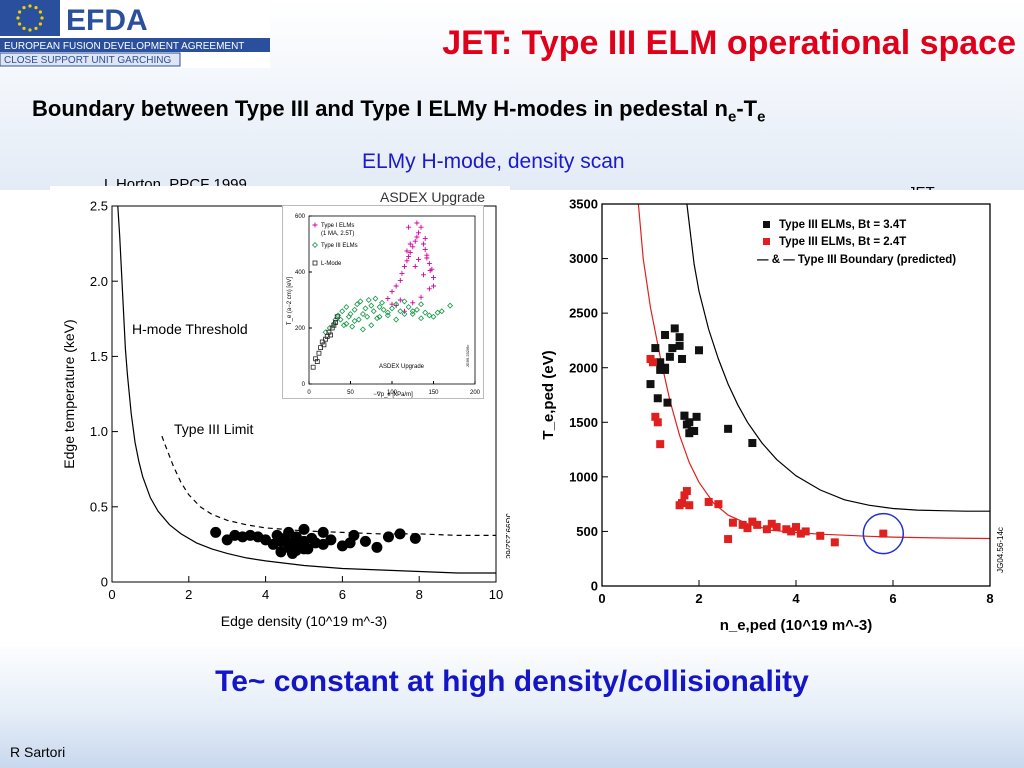 This screenshot has width=1024, height=768. What do you see at coordinates (304, 385) in the screenshot?
I see `y-tick-label: 0` at bounding box center [304, 385].